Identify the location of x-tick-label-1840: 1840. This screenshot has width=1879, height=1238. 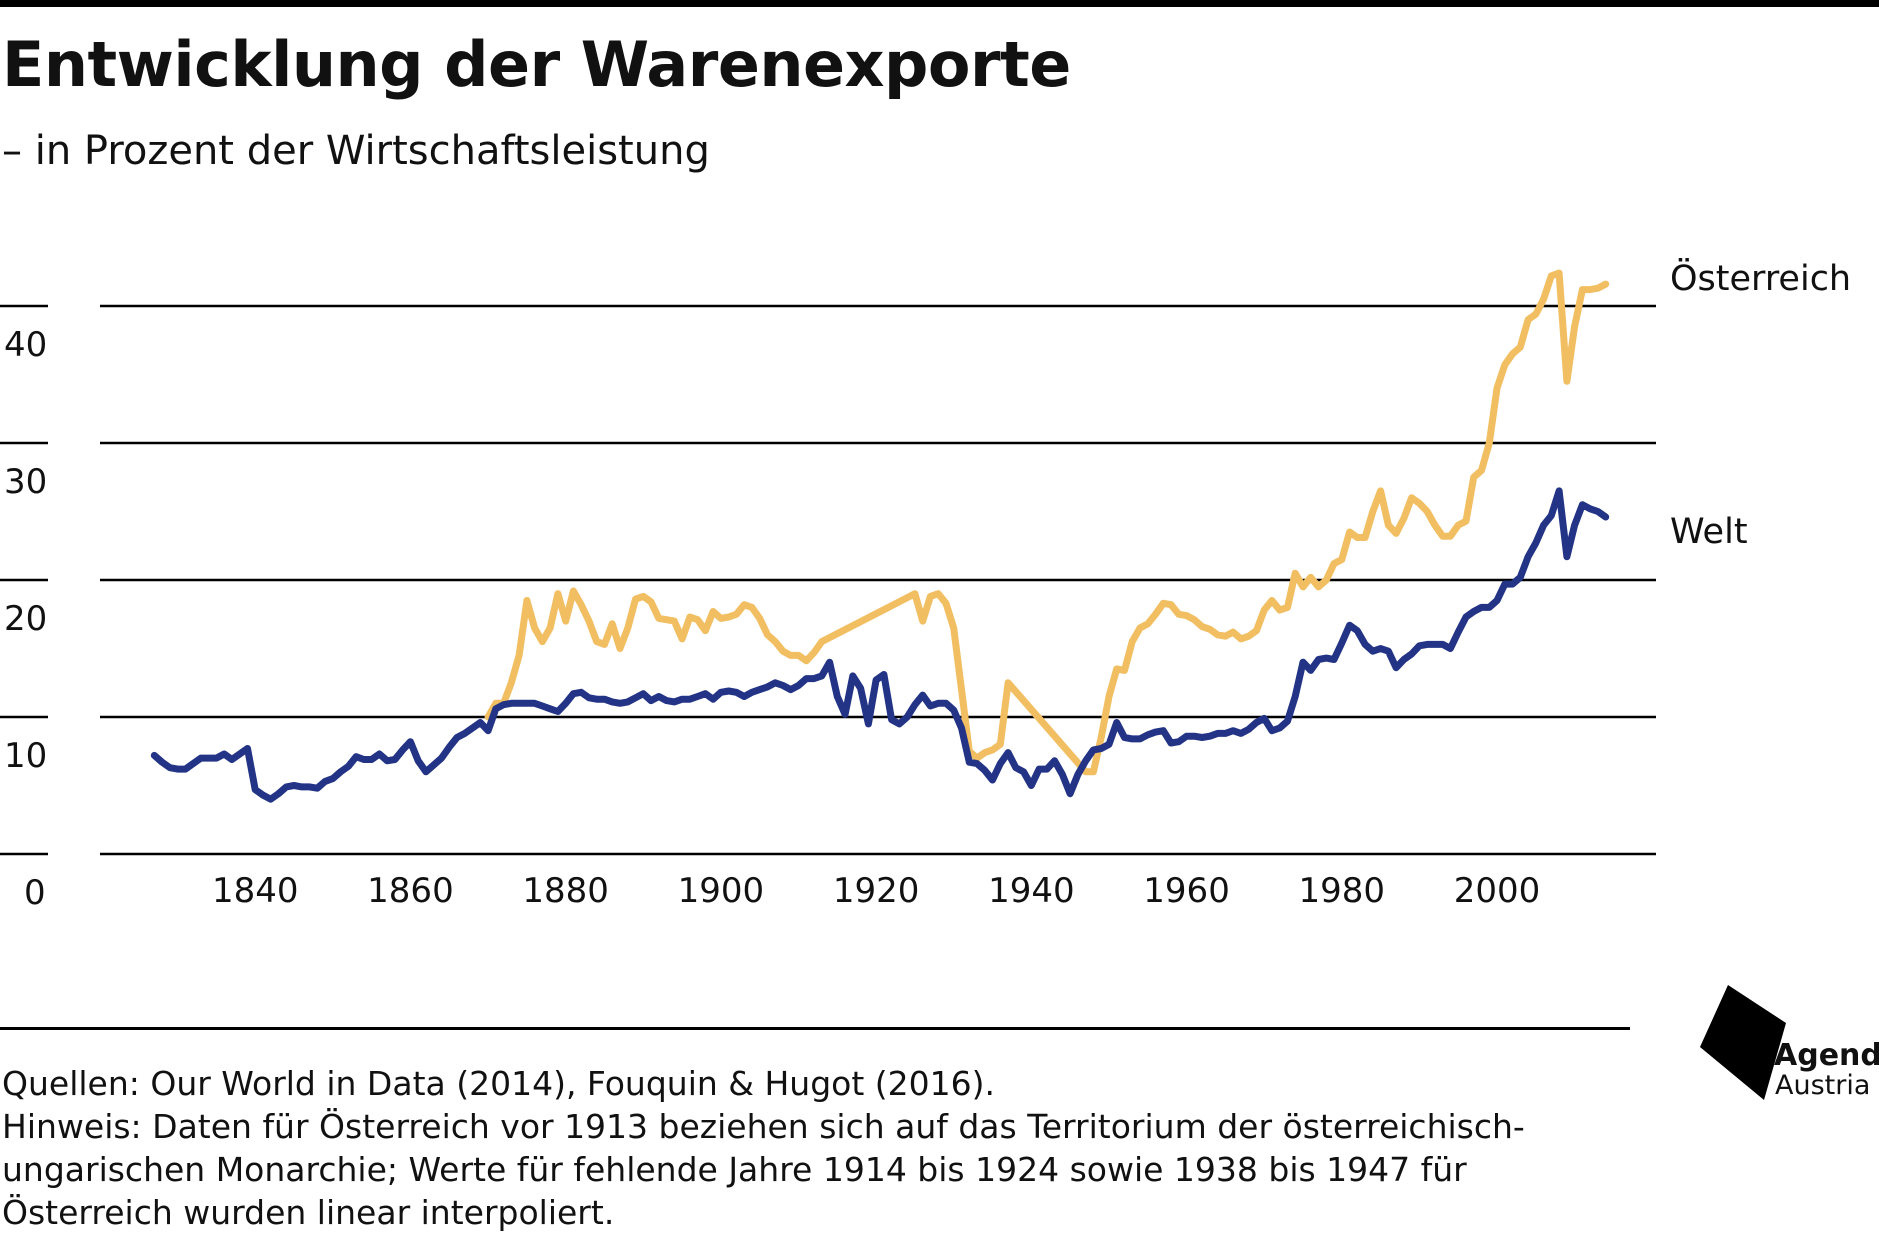
(255, 891).